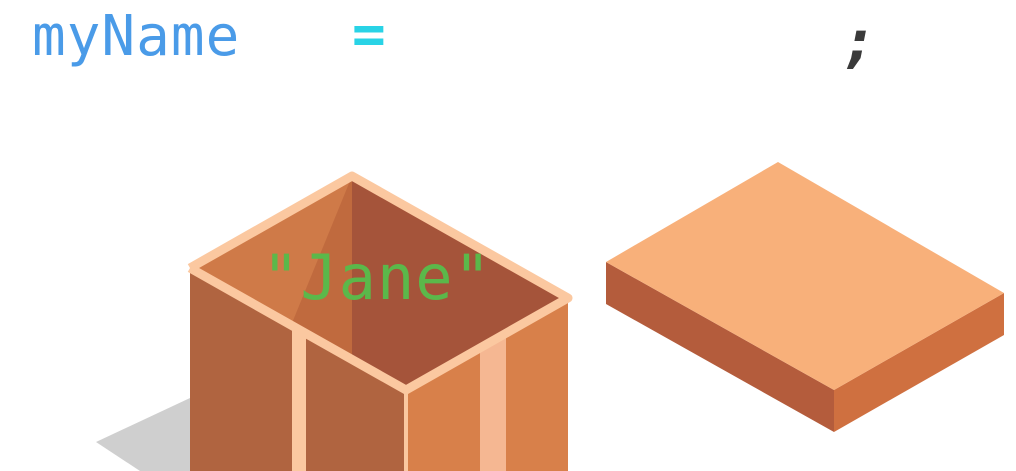 The image size is (1016, 471). I want to click on box-value-string: "Jane", so click(377, 277).